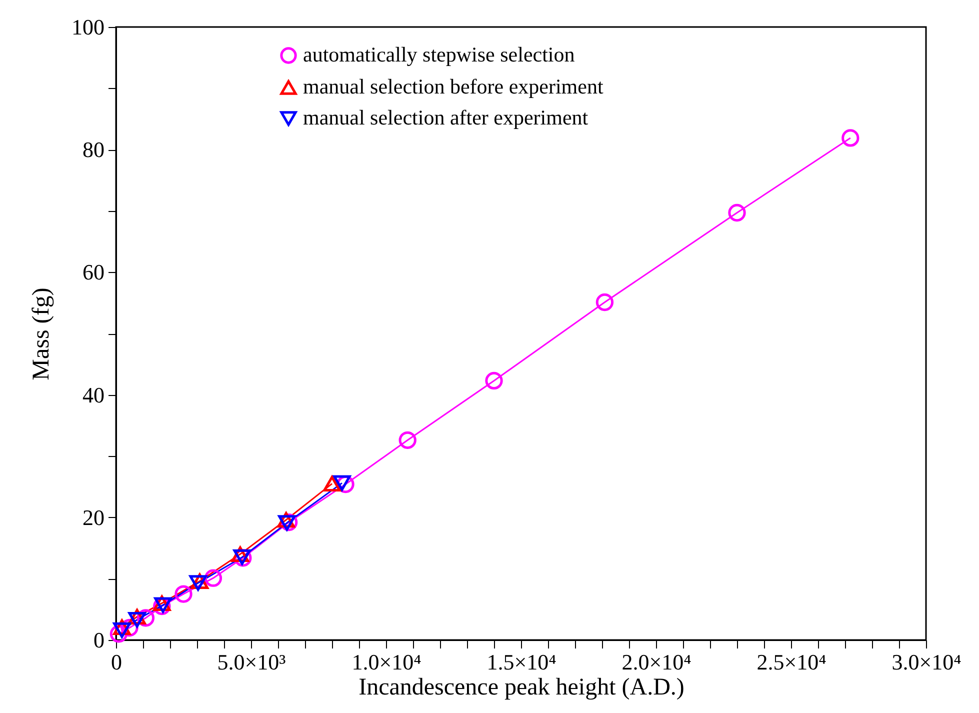 Image resolution: width=979 pixels, height=713 pixels. What do you see at coordinates (927, 662) in the screenshot?
I see `x-tick-label: 3.0×10⁴` at bounding box center [927, 662].